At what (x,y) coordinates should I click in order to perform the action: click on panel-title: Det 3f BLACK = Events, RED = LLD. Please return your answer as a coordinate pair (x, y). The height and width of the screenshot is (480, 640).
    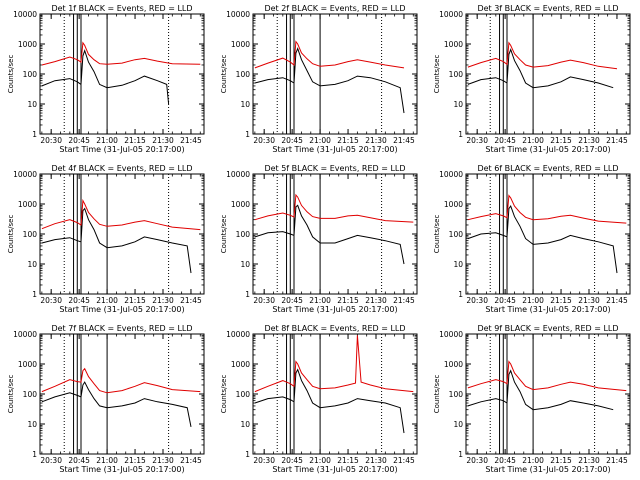
    Looking at the image, I should click on (547, 8).